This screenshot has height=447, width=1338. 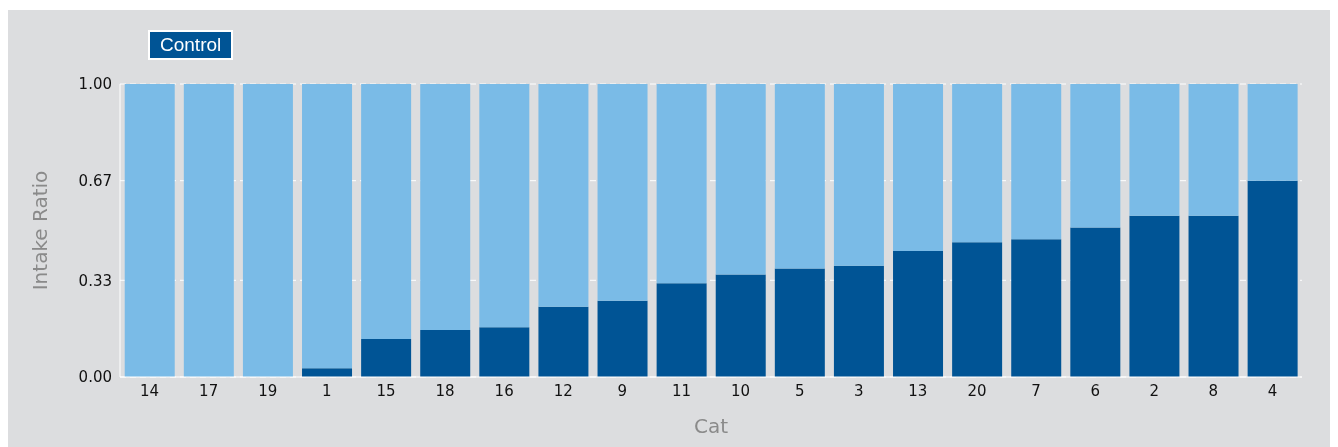 What do you see at coordinates (95, 181) in the screenshot?
I see `y-tick-label: 0.67` at bounding box center [95, 181].